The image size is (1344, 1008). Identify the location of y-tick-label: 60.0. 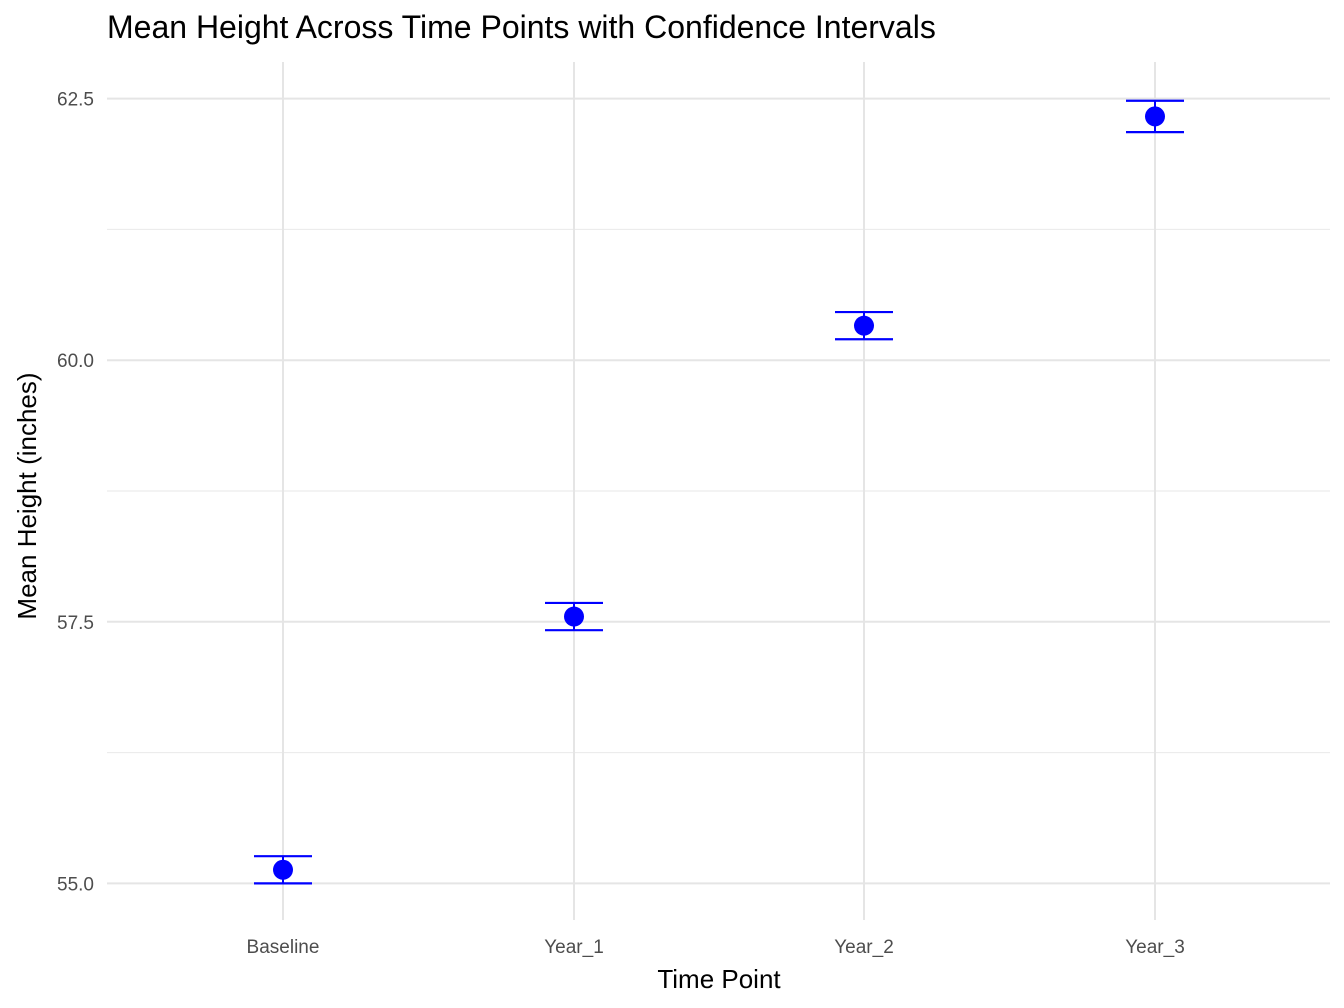
(75, 361).